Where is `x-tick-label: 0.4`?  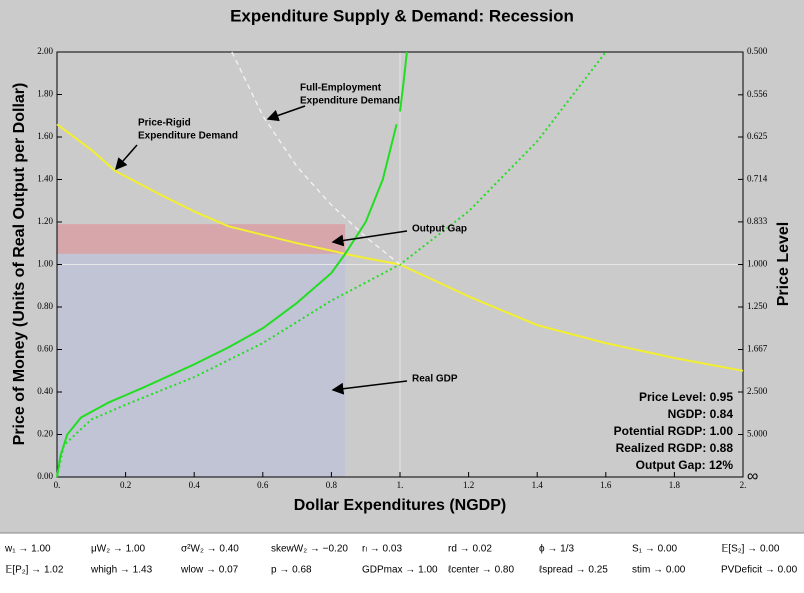
x-tick-label: 0.4 is located at coordinates (195, 485).